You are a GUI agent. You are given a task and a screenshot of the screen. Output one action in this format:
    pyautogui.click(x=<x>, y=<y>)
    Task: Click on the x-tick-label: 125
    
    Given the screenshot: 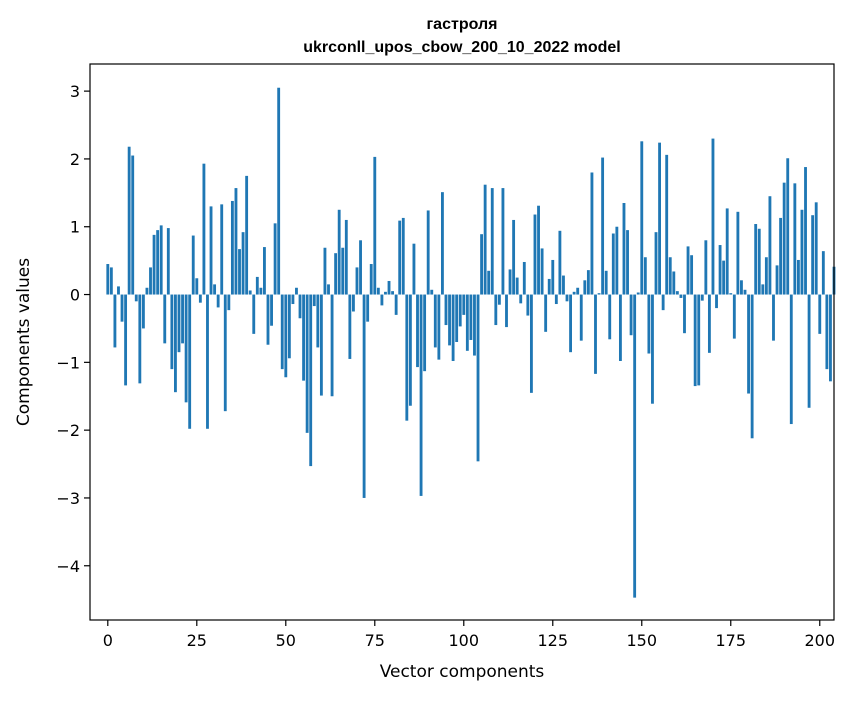 What is the action you would take?
    pyautogui.click(x=553, y=640)
    